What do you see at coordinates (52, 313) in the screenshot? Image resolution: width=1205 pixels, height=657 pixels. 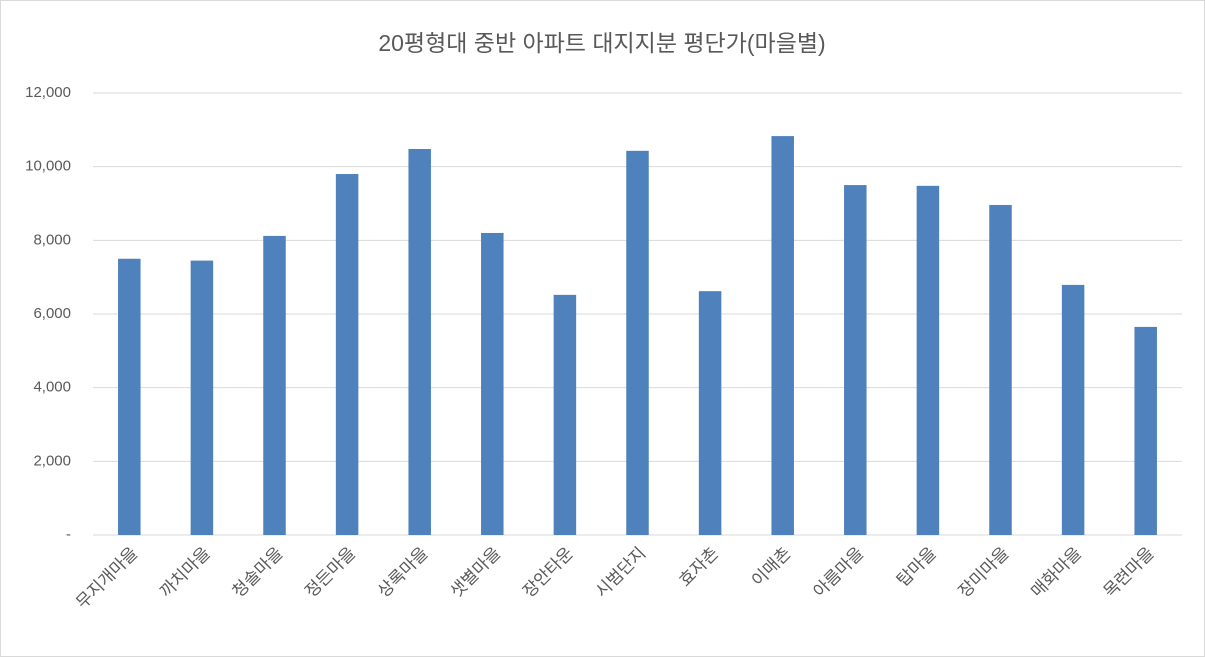 I see `y-tick-label: 6,000` at bounding box center [52, 313].